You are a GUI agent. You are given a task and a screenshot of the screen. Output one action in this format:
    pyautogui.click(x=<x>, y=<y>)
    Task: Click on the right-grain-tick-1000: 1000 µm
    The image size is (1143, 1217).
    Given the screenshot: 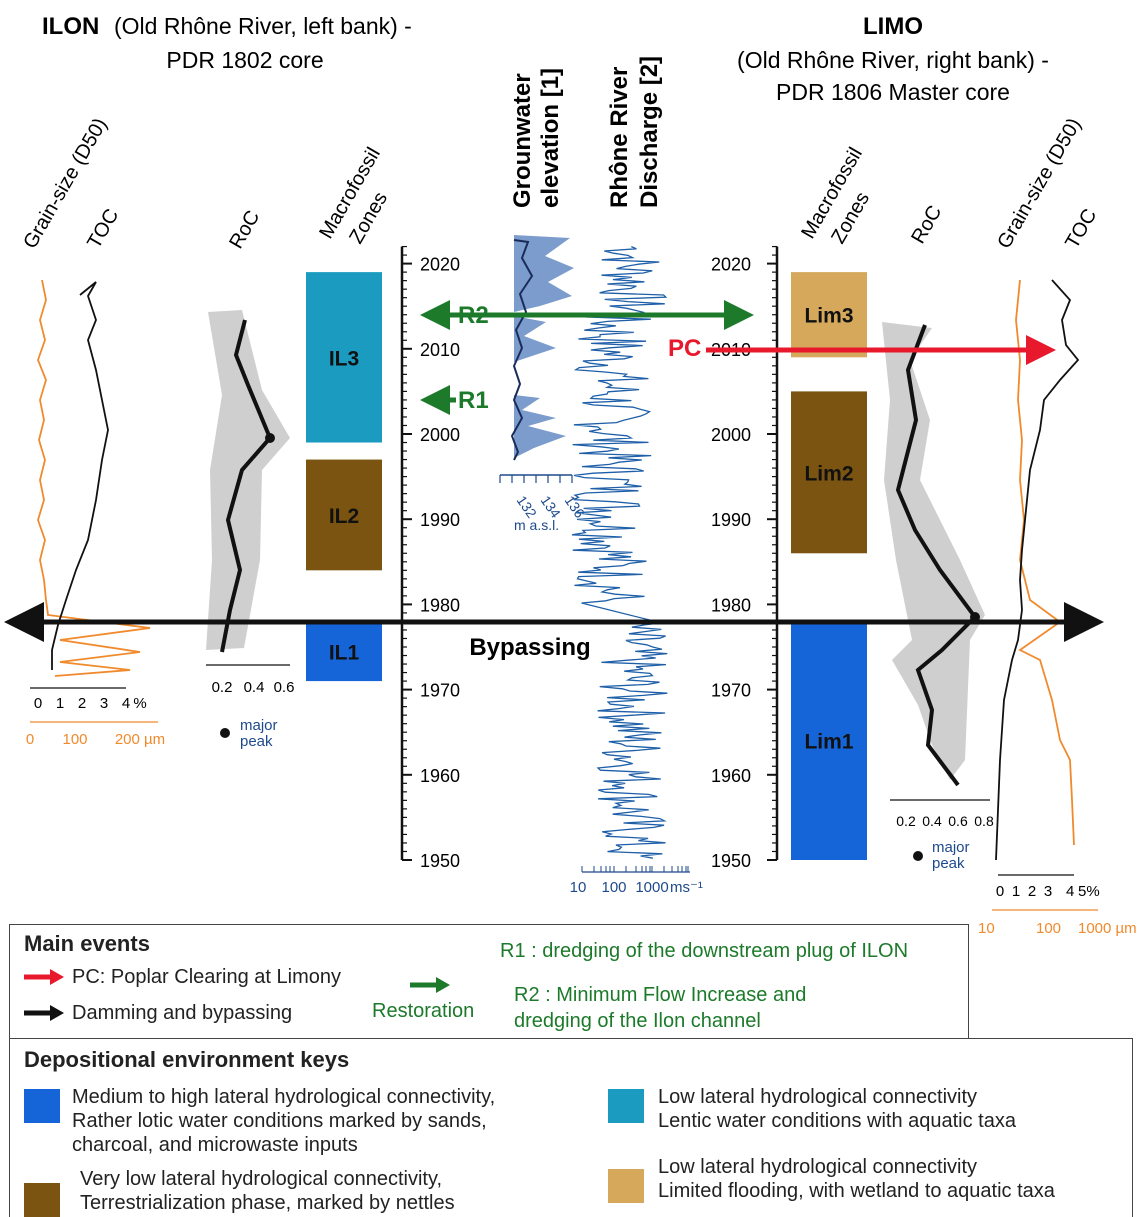 What is the action you would take?
    pyautogui.click(x=1107, y=928)
    